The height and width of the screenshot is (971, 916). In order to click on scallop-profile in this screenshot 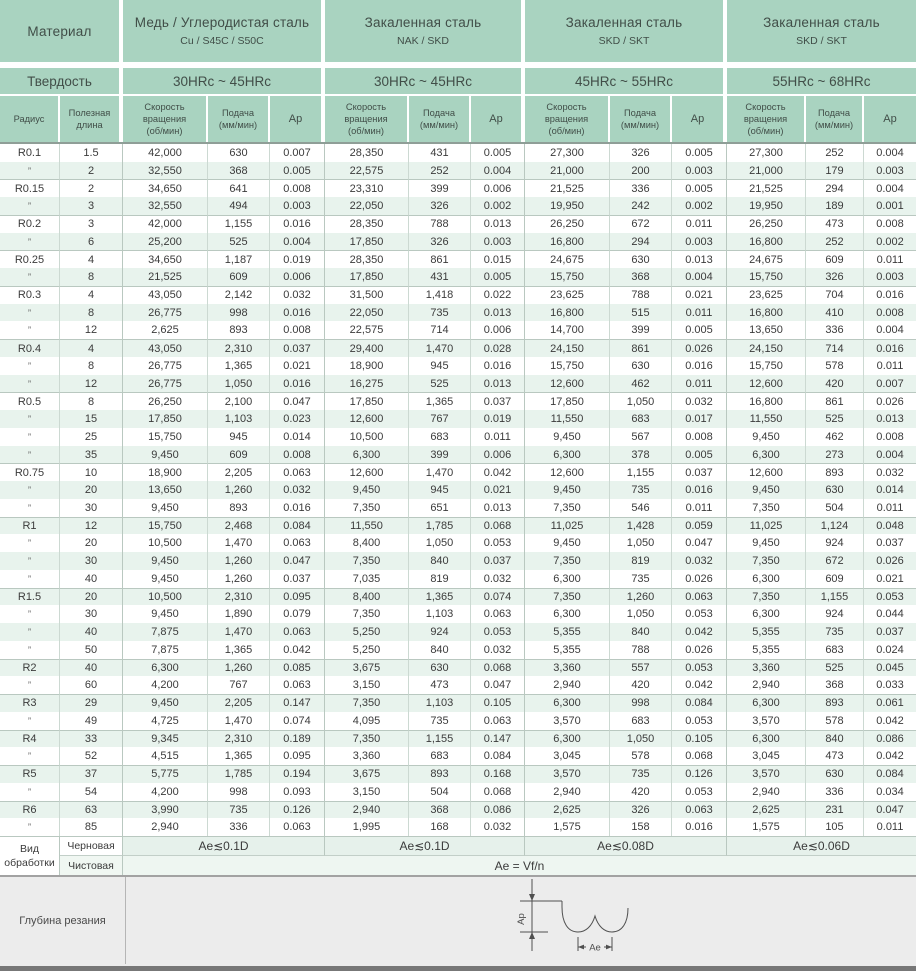, I will do `click(595, 917)`.